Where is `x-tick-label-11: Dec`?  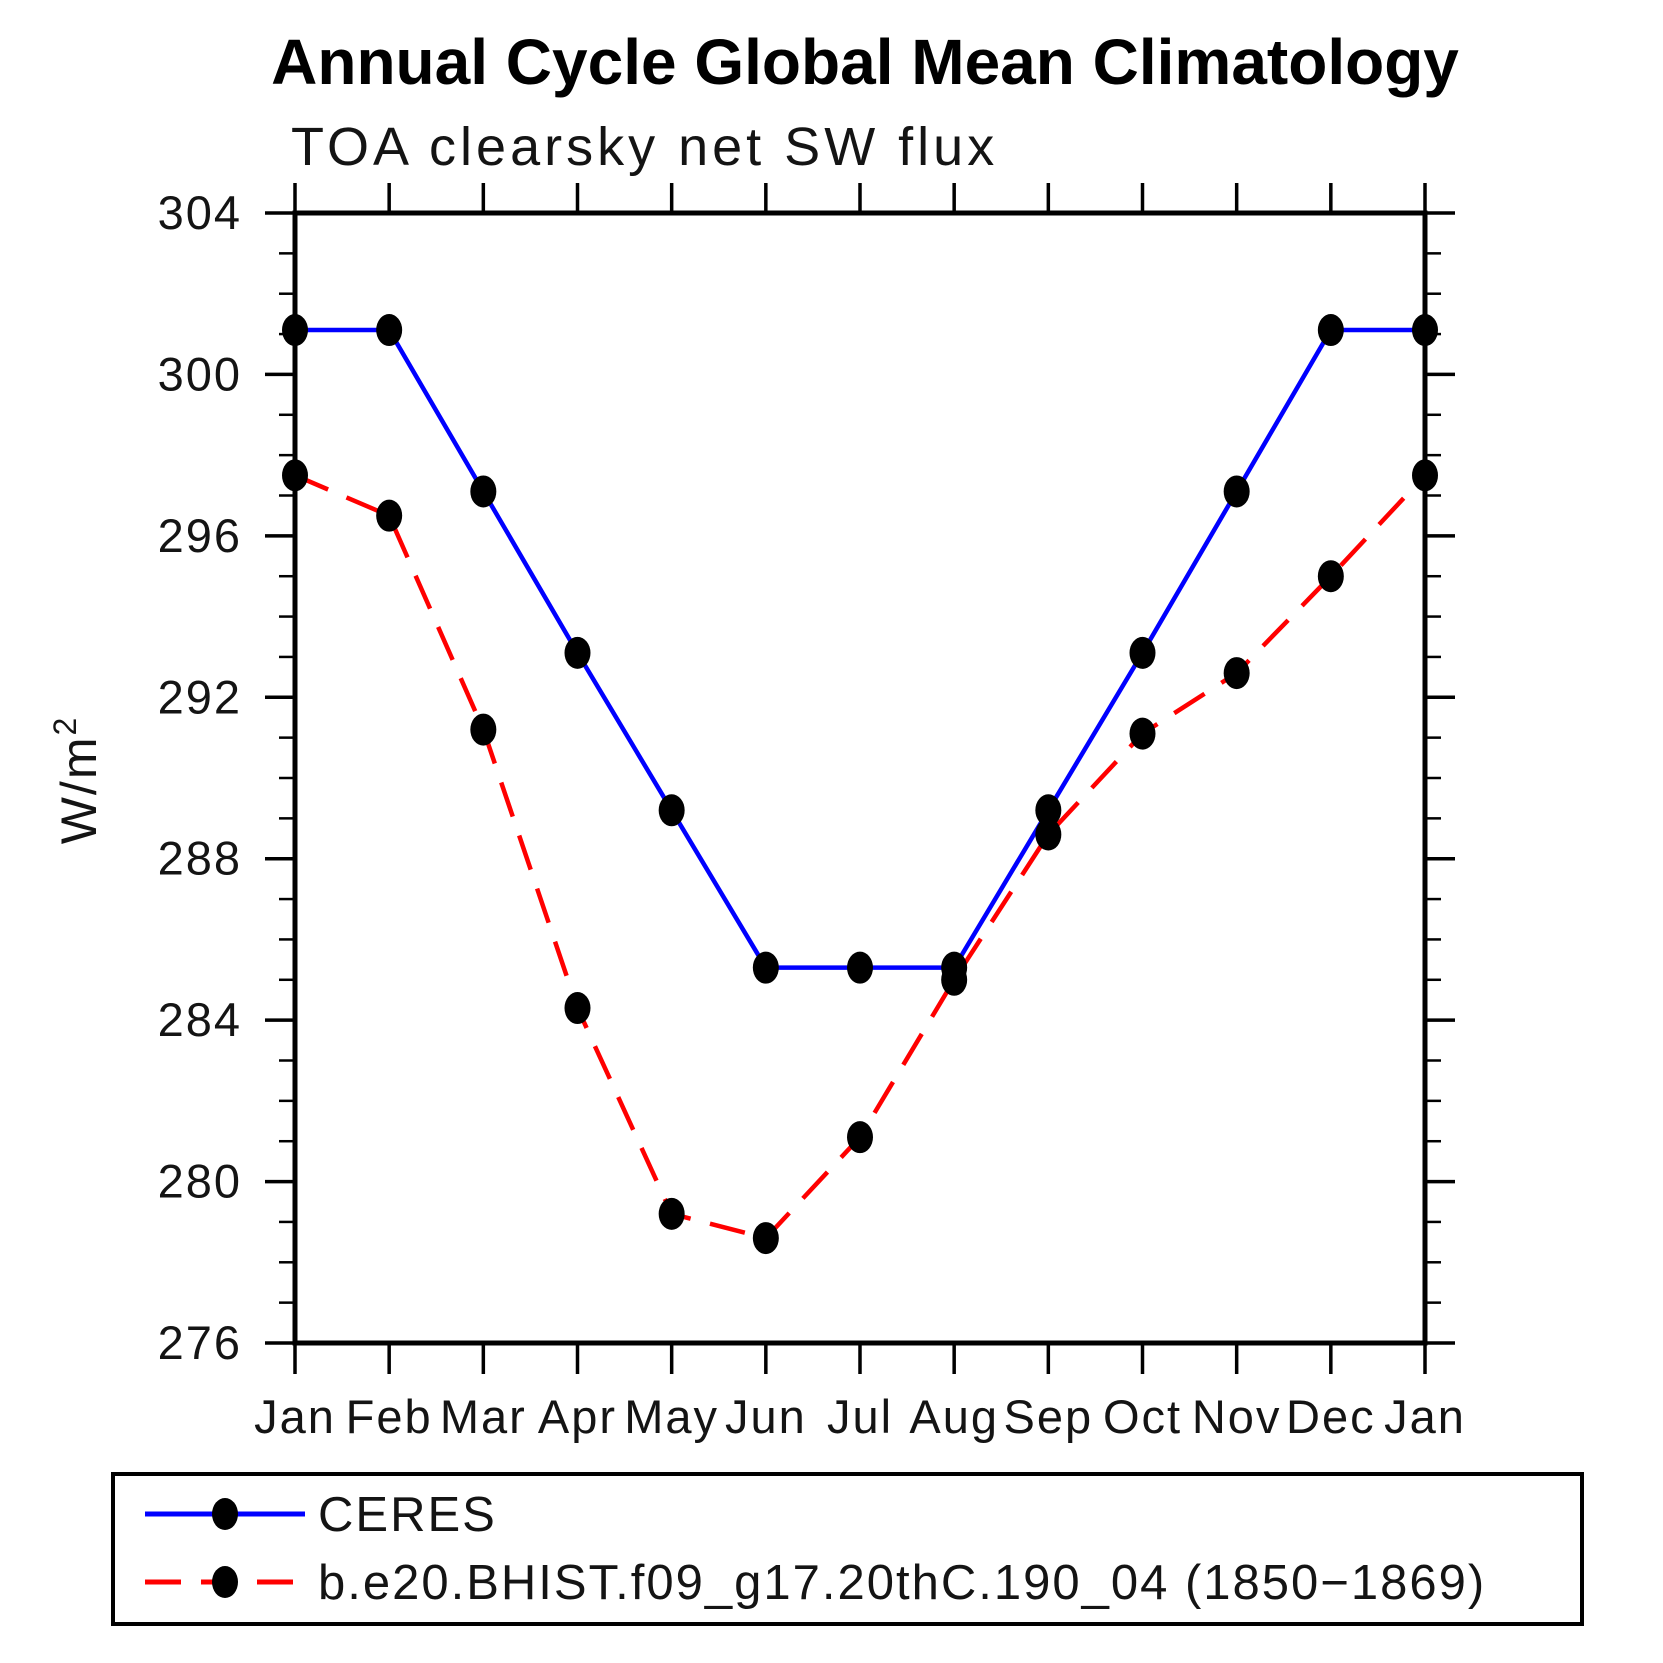
x-tick-label-11: Dec is located at coordinates (1331, 1416).